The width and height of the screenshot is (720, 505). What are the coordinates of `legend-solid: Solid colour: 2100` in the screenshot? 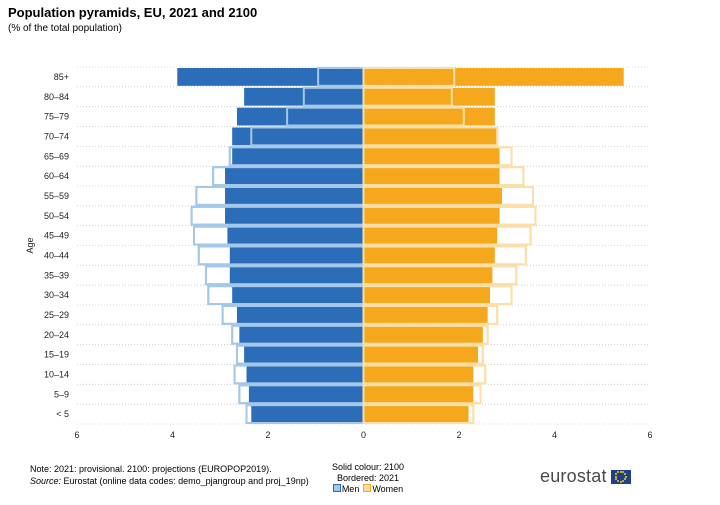 It's located at (368, 467).